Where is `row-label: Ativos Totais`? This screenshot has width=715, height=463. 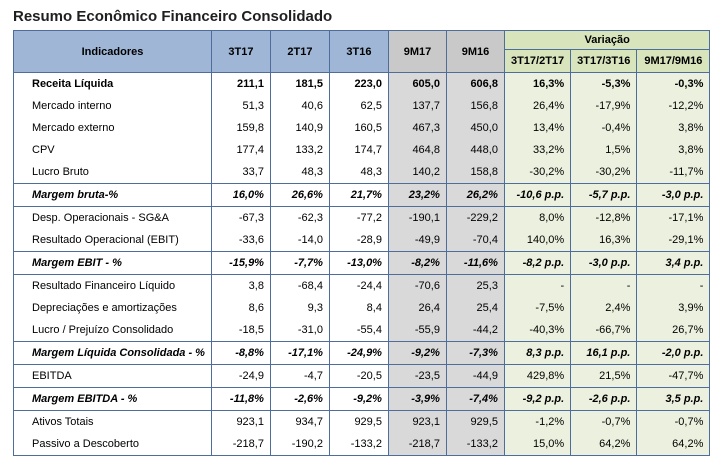
row-label: Ativos Totais is located at coordinates (112, 421).